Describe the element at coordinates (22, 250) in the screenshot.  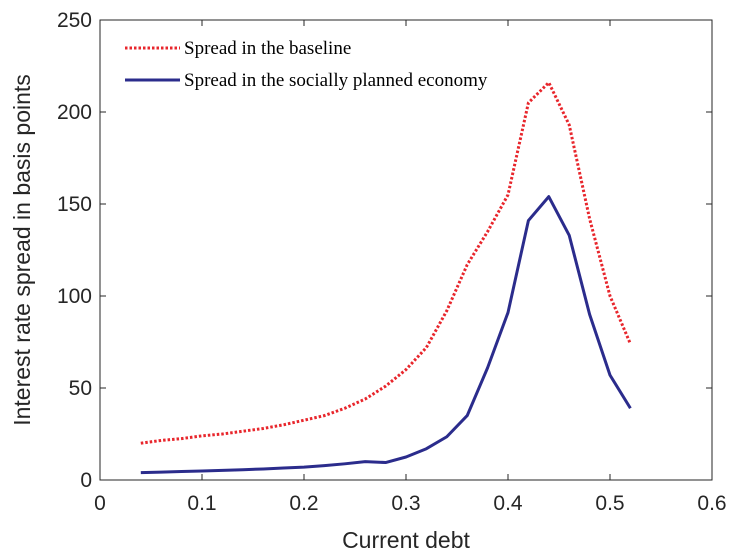
I see `y-axis-label: Interest rate spread in basis points` at that location.